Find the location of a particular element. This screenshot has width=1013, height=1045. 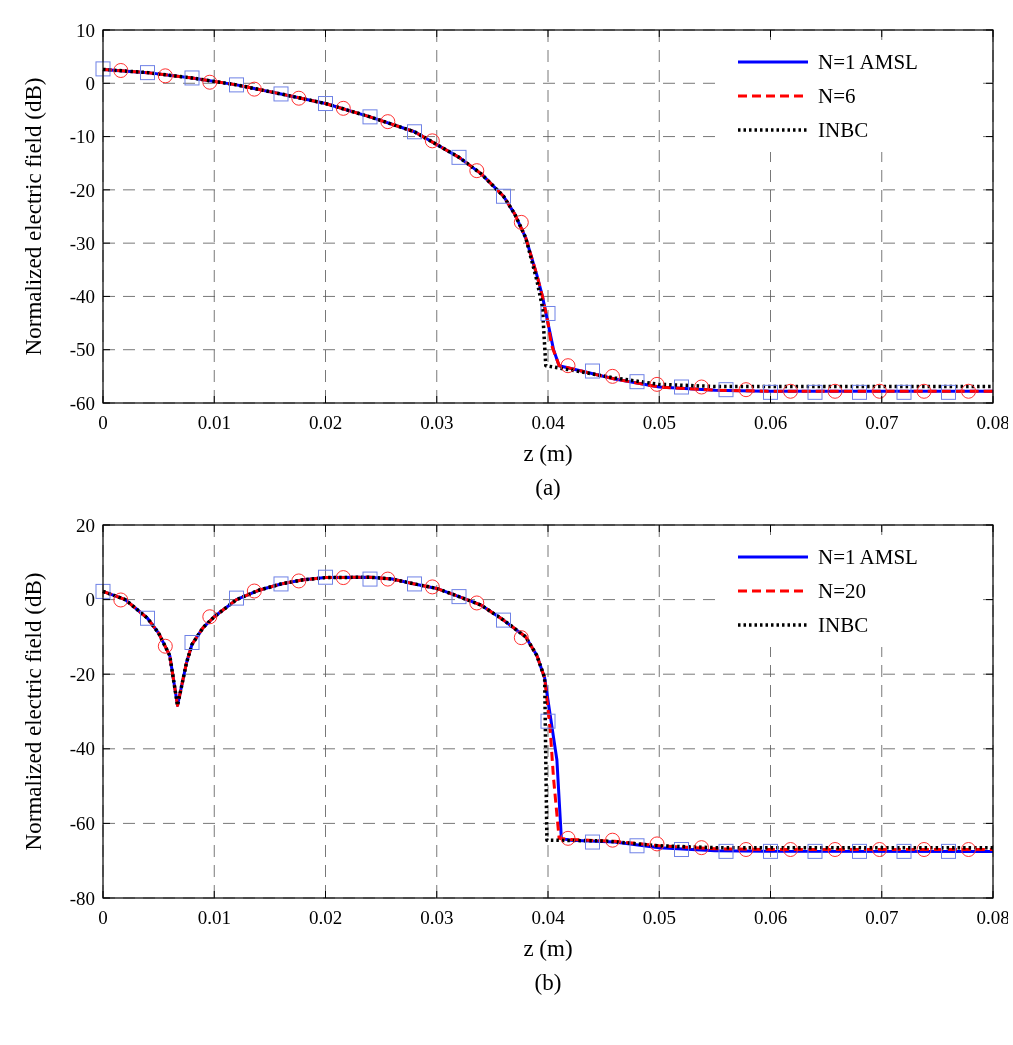

y-tick-label: -30 is located at coordinates (82, 243).